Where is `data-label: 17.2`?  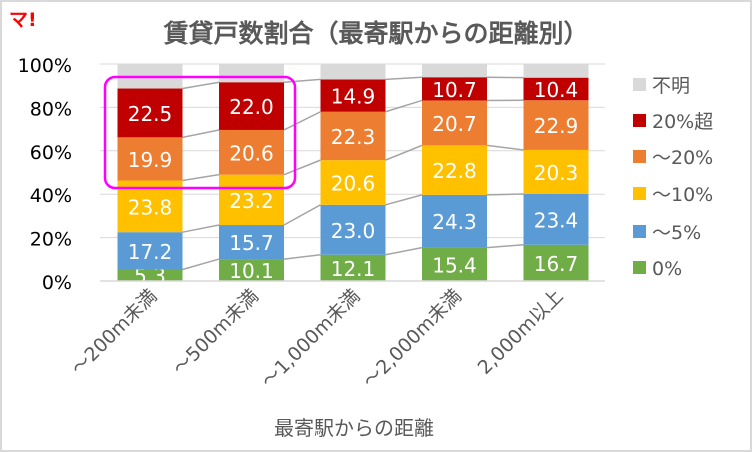
data-label: 17.2 is located at coordinates (150, 252).